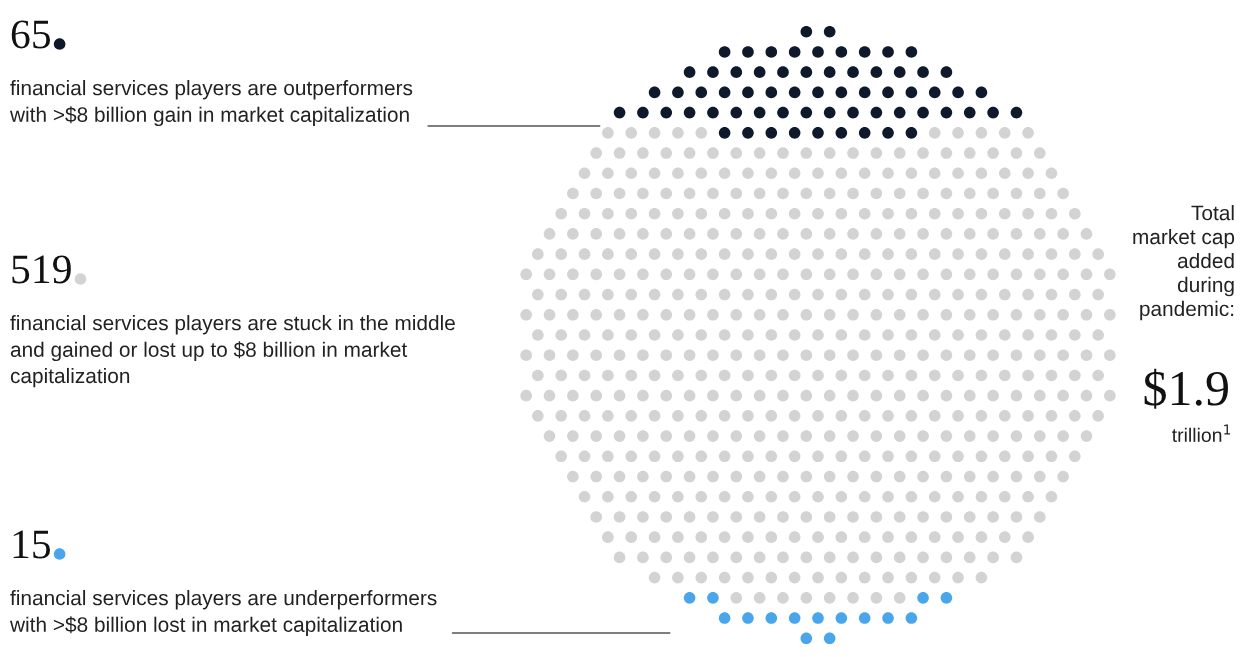 The image size is (1245, 657). Describe the element at coordinates (1184, 263) in the screenshot. I see `text: Total market cap added during pandemic:` at that location.